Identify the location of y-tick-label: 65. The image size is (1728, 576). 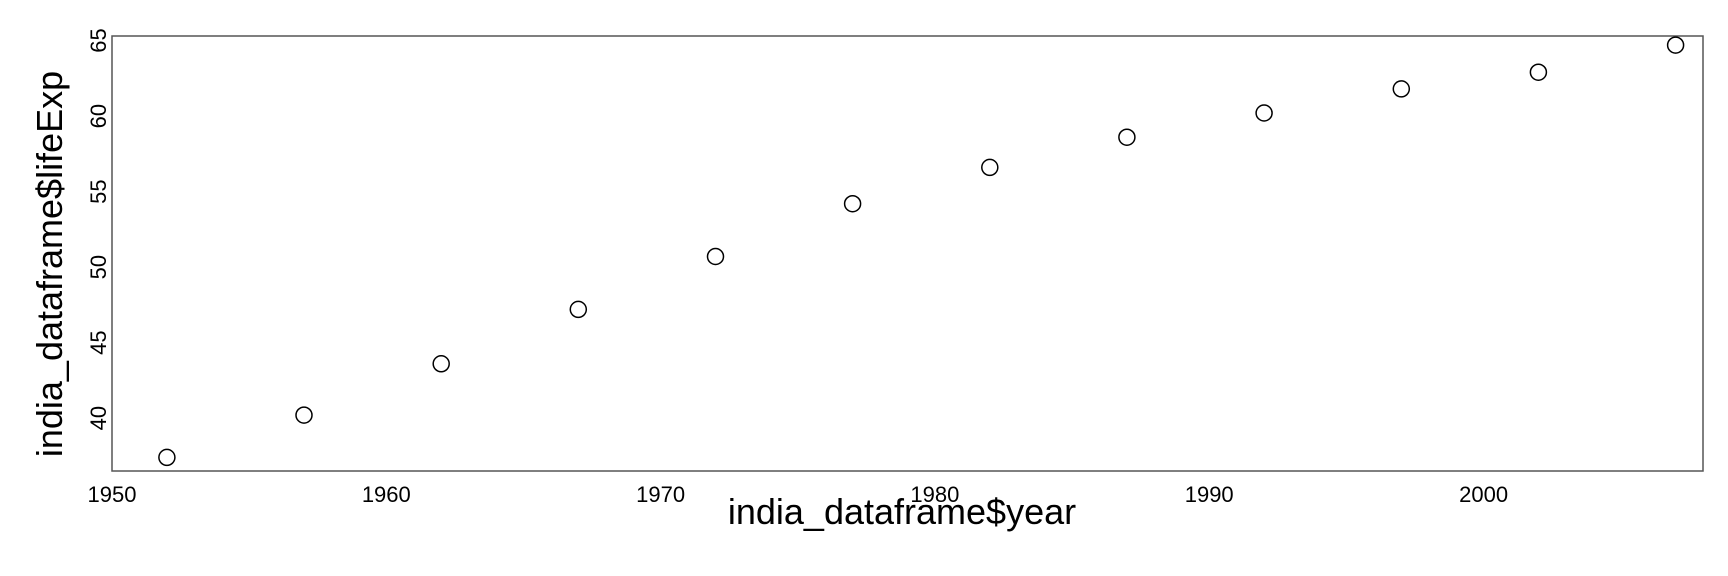
(98, 40).